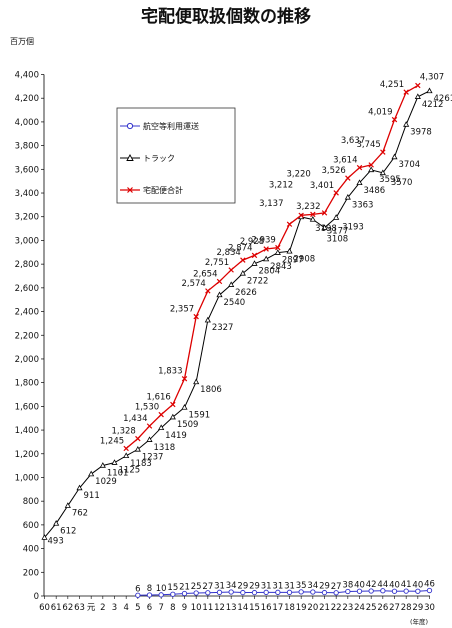 The width and height of the screenshot is (452, 628). I want to click on y-tick-label: 4,000, so click(27, 123).